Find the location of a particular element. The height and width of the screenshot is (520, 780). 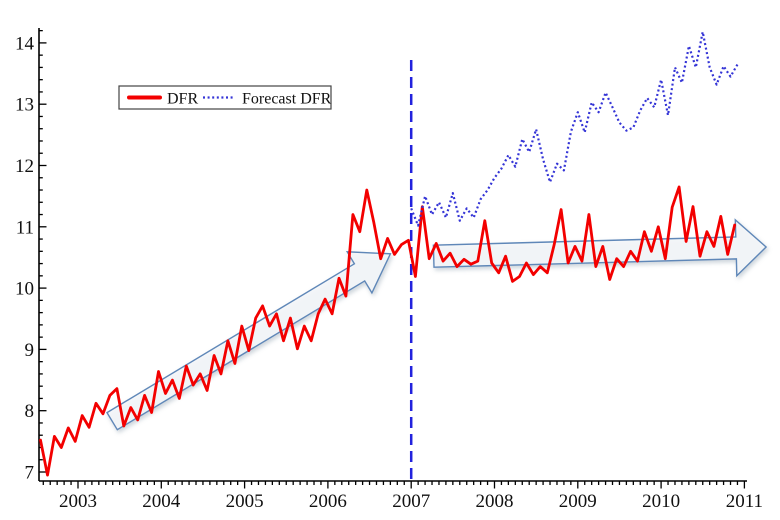

y-tick-label: 11 is located at coordinates (25, 227).